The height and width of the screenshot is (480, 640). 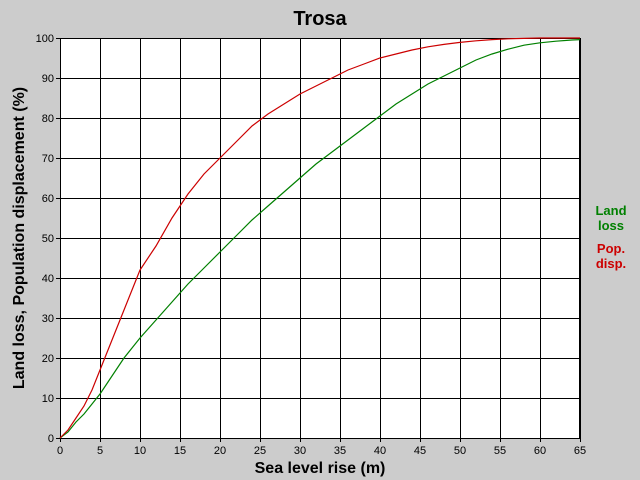 What do you see at coordinates (610, 210) in the screenshot?
I see `legend-label: Land` at bounding box center [610, 210].